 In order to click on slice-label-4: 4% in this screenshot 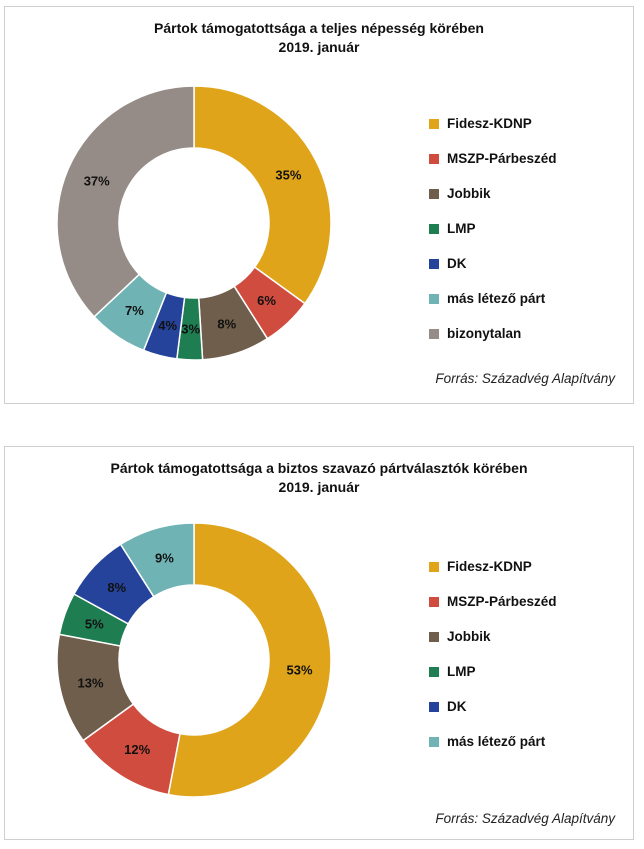, I will do `click(167, 325)`.